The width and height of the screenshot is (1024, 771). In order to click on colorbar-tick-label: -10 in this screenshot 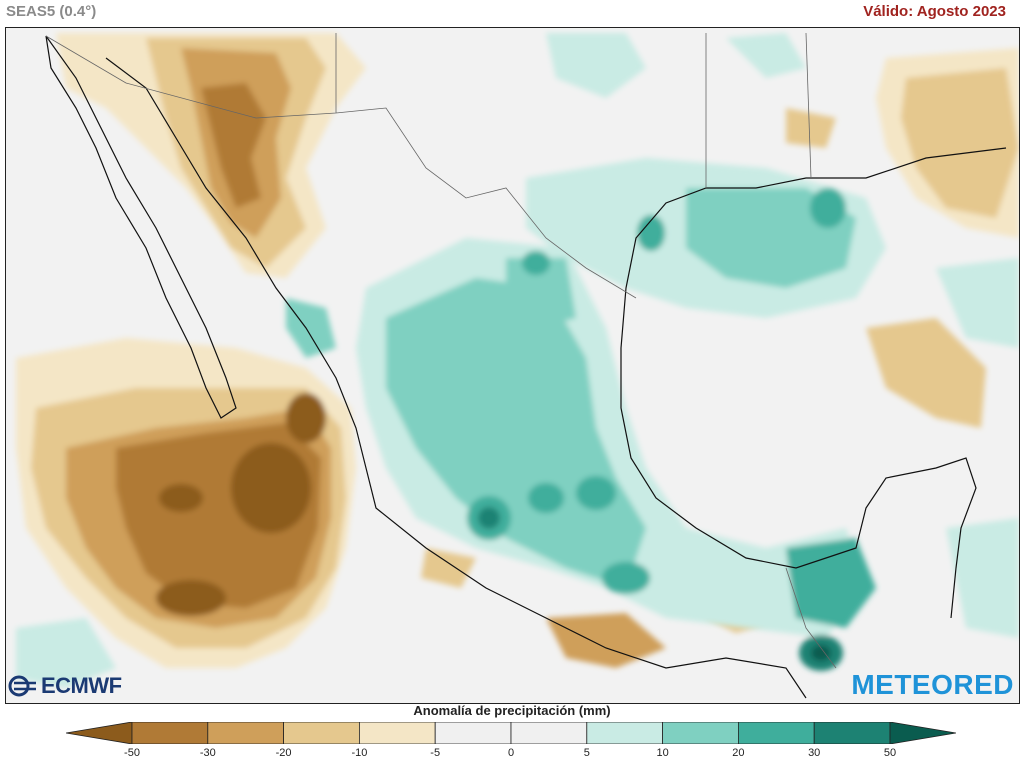, I will do `click(359, 753)`.